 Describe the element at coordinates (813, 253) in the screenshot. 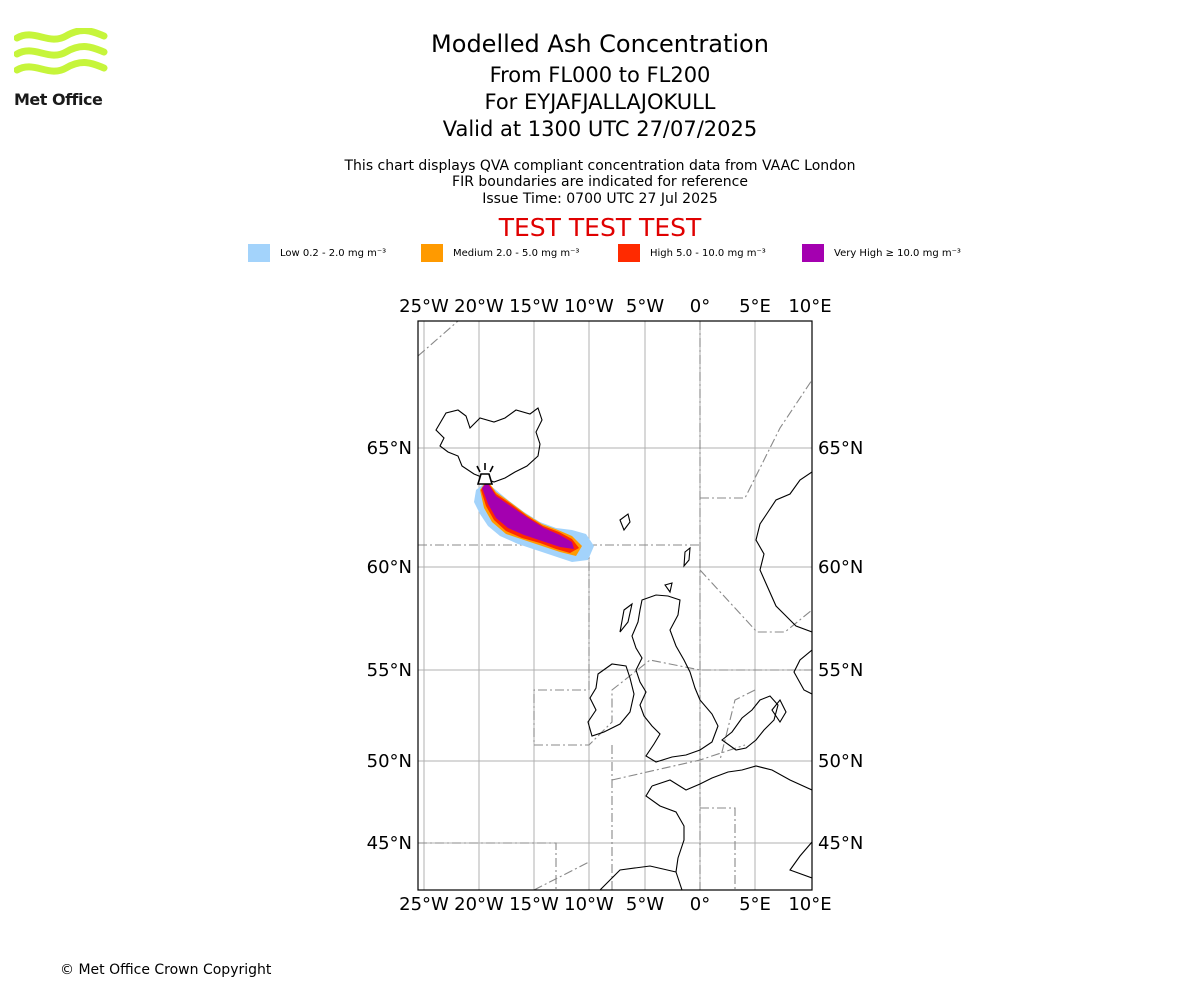

I see `legend-swatch-very-high` at that location.